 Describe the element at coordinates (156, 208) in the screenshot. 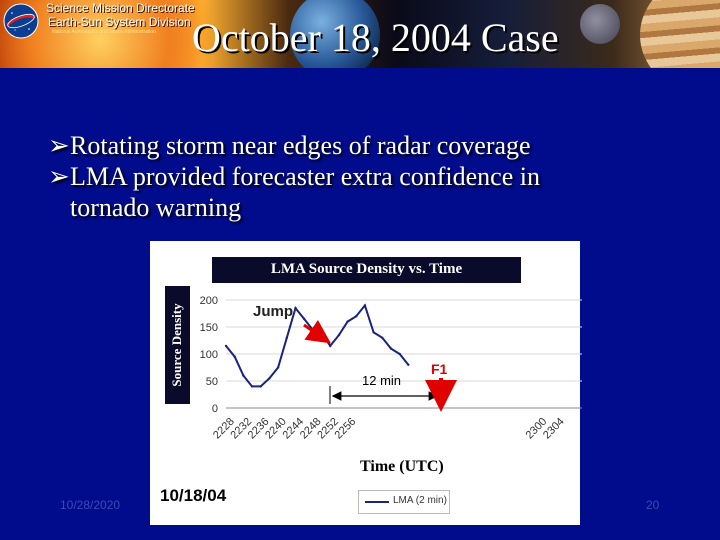

I see `bullet-continuation: tornado warning` at that location.